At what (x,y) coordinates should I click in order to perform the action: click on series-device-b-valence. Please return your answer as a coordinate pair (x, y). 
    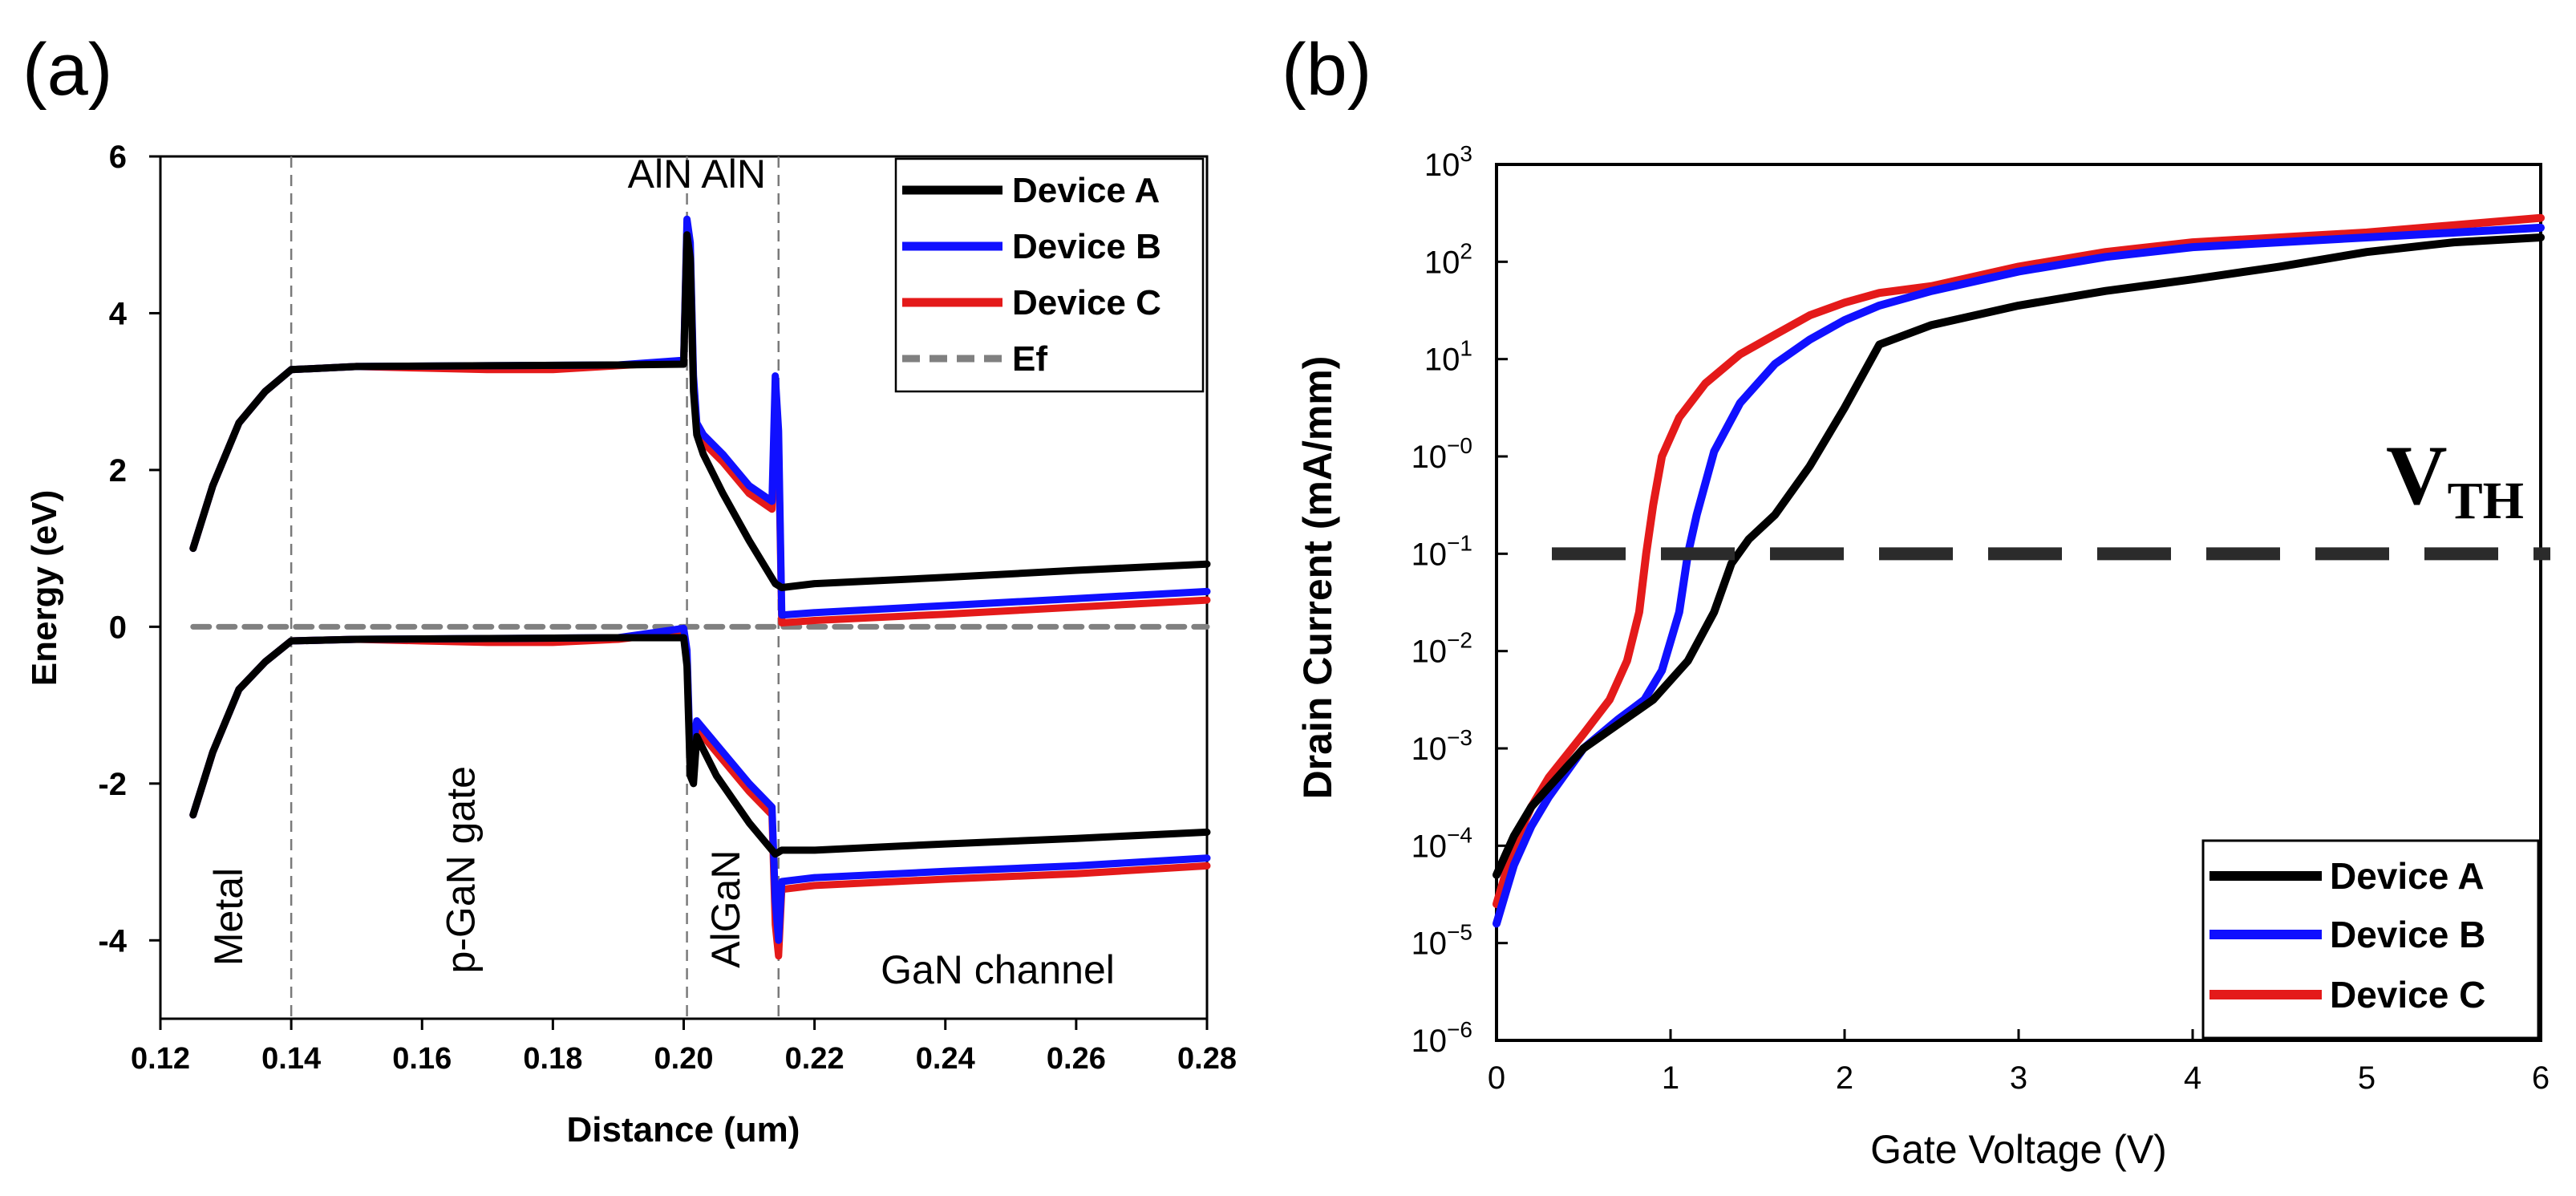
    Looking at the image, I should click on (700, 784).